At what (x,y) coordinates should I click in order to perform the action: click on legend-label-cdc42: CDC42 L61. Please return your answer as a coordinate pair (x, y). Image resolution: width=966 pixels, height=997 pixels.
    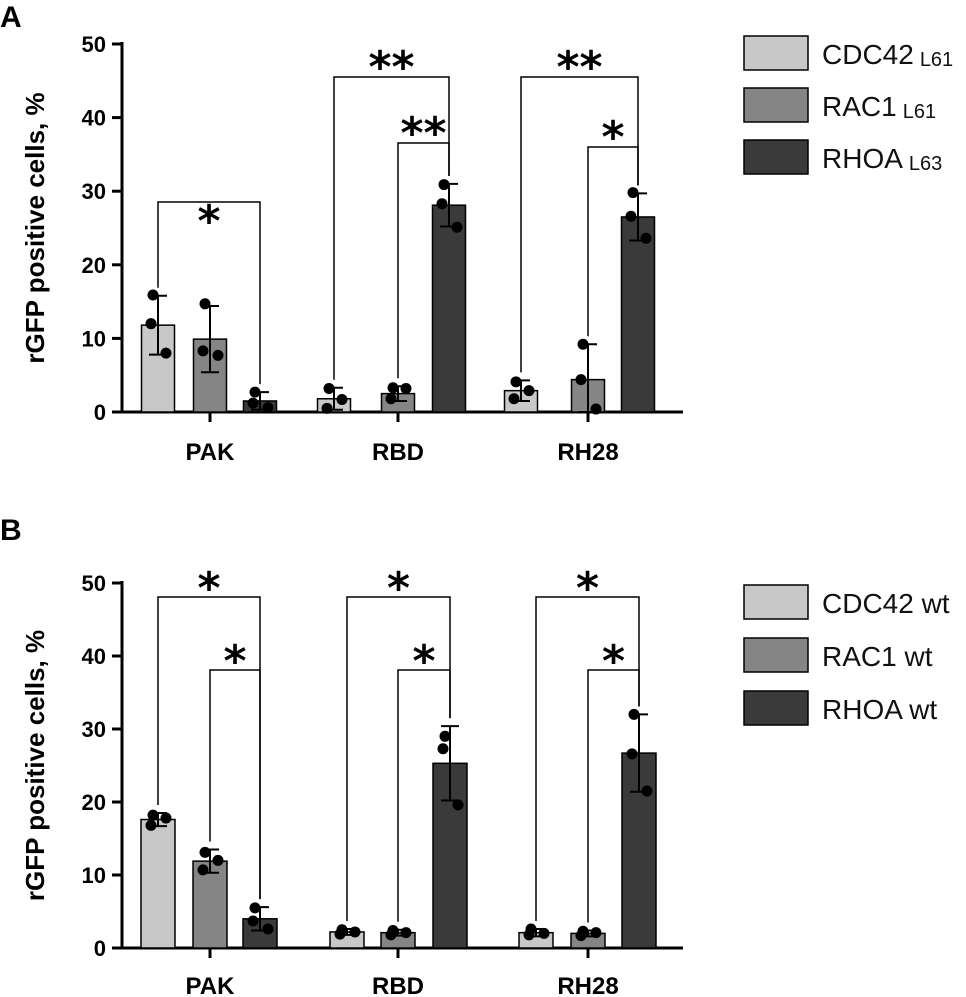
    Looking at the image, I should click on (887, 55).